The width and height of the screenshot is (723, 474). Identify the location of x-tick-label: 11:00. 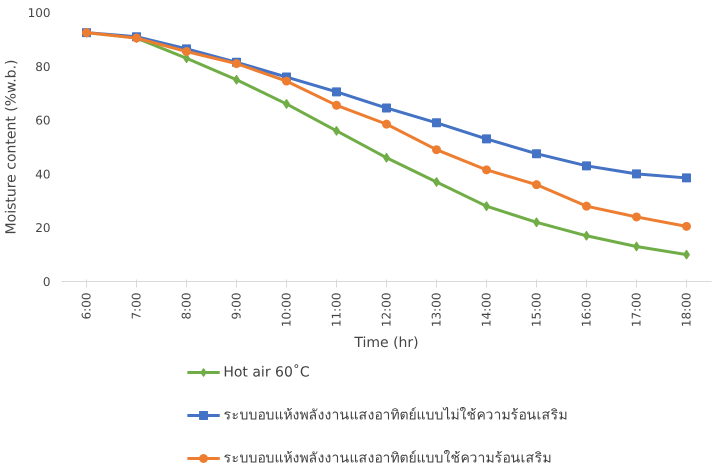
(337, 310).